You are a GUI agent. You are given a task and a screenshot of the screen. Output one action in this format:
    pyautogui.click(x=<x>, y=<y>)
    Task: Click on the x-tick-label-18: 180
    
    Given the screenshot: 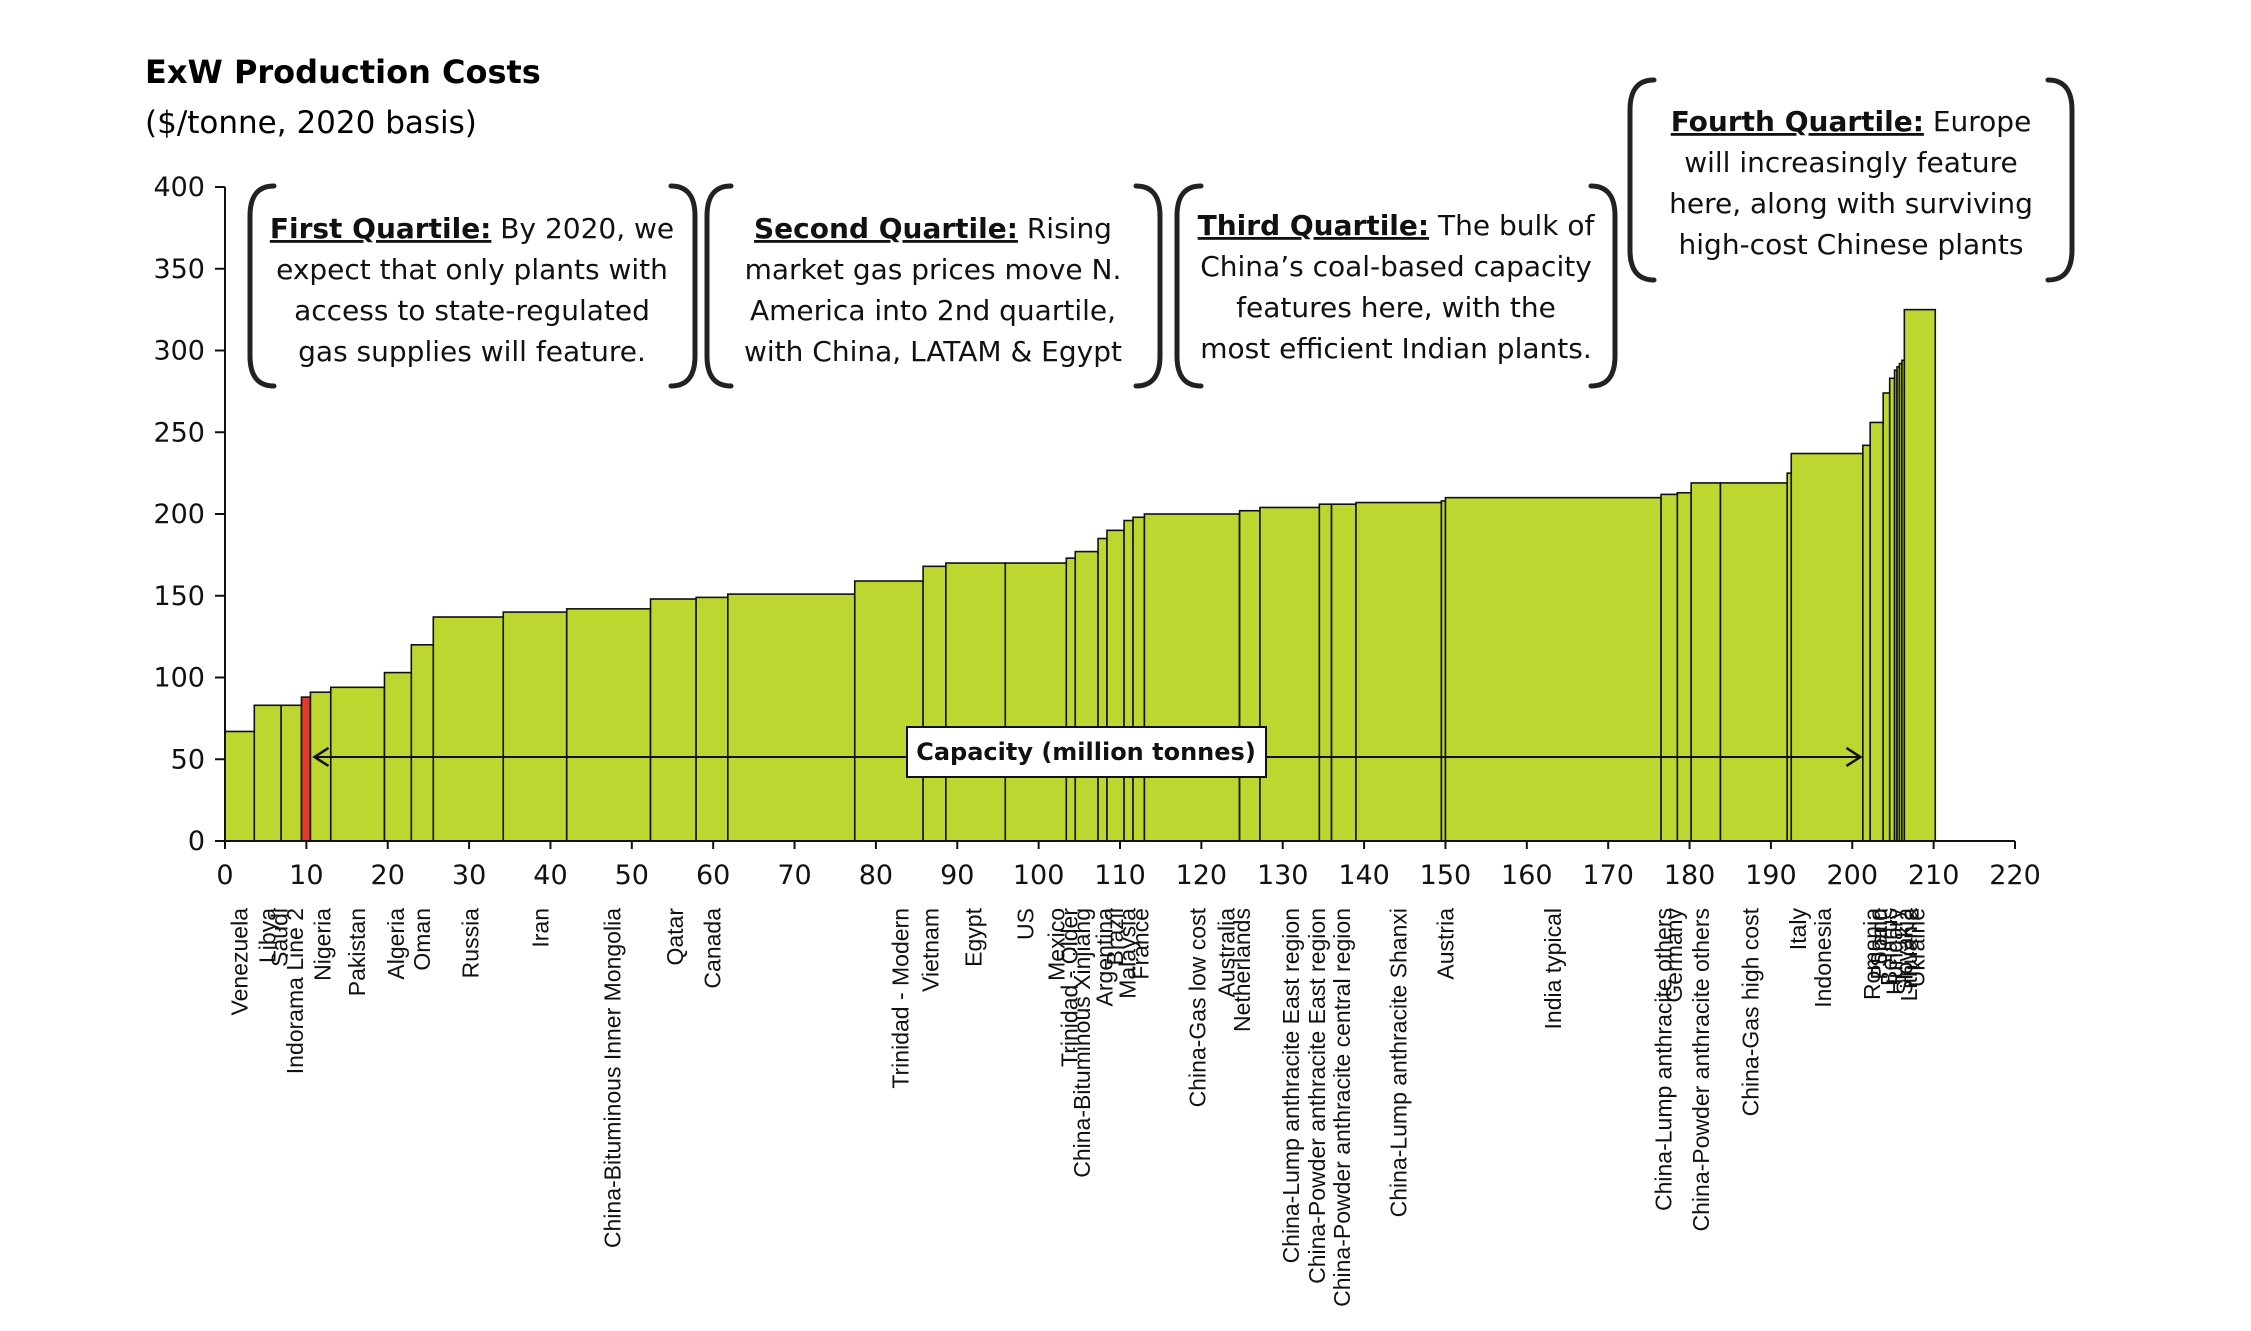 What is the action you would take?
    pyautogui.click(x=1690, y=875)
    